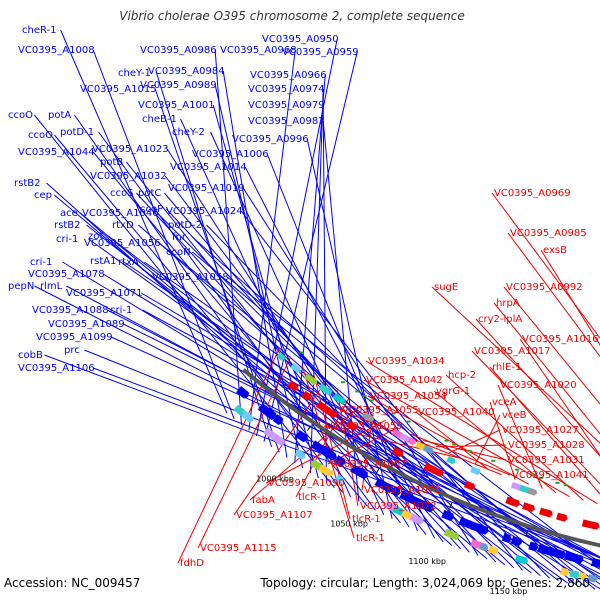 The width and height of the screenshot is (600, 600). Describe the element at coordinates (406, 361) in the screenshot. I see `reverse-gene-label: VC0395_A1034` at that location.